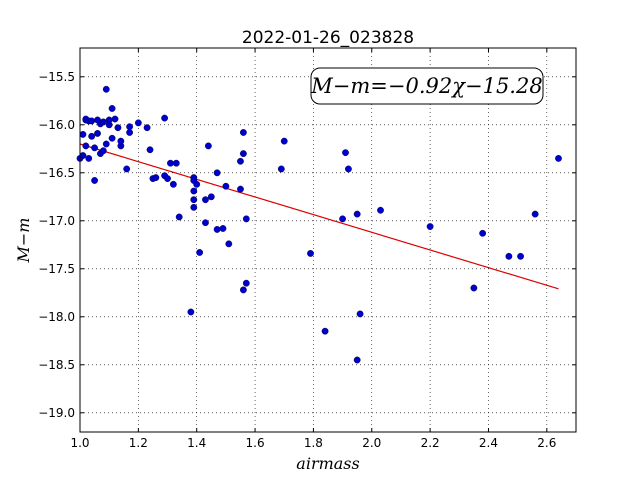 This screenshot has height=480, width=640. I want to click on y-tick-label: −18.0, so click(56, 317).